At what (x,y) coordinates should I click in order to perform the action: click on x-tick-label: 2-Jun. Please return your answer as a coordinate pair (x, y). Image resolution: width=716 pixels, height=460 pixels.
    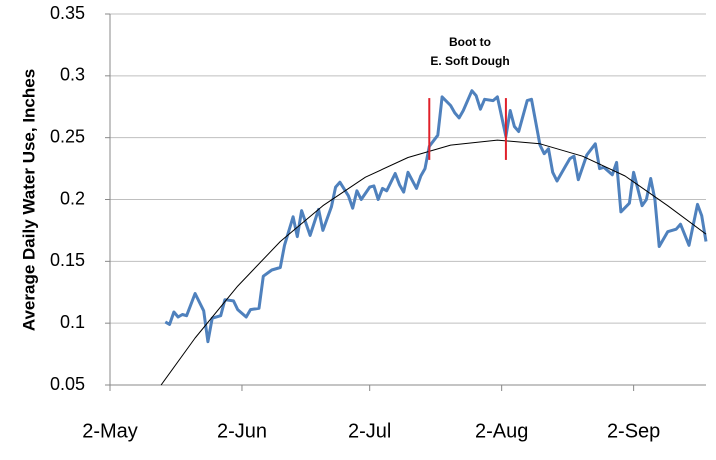
    Looking at the image, I should click on (242, 431).